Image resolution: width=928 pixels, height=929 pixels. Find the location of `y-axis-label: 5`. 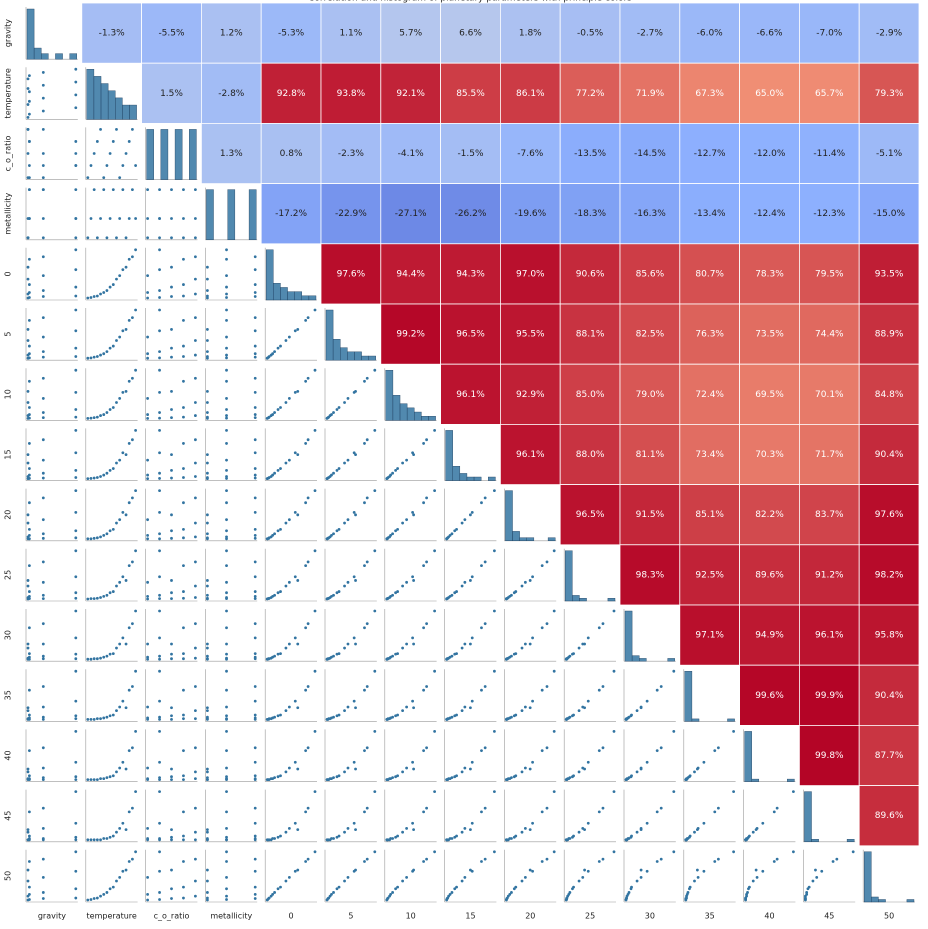

y-axis-label: 5 is located at coordinates (8, 334).